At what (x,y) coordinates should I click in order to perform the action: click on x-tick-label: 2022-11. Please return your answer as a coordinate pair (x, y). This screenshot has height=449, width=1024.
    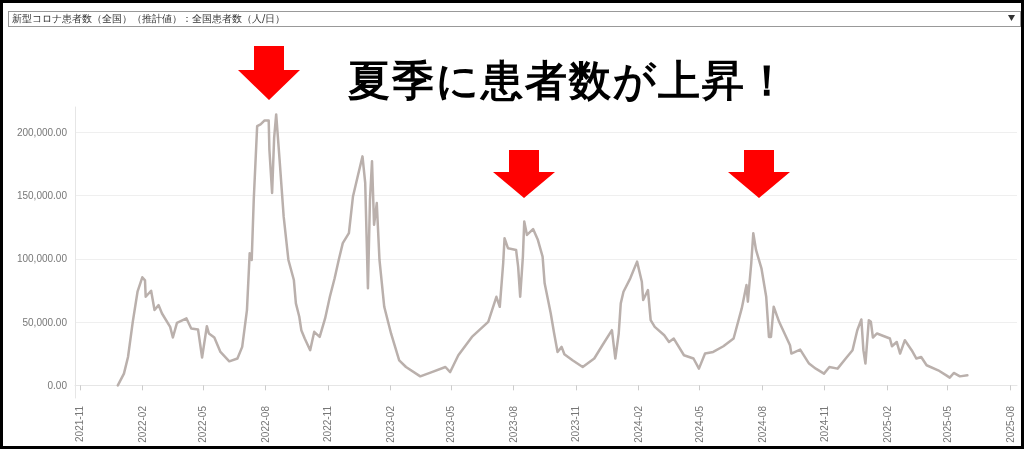
    Looking at the image, I should click on (328, 423).